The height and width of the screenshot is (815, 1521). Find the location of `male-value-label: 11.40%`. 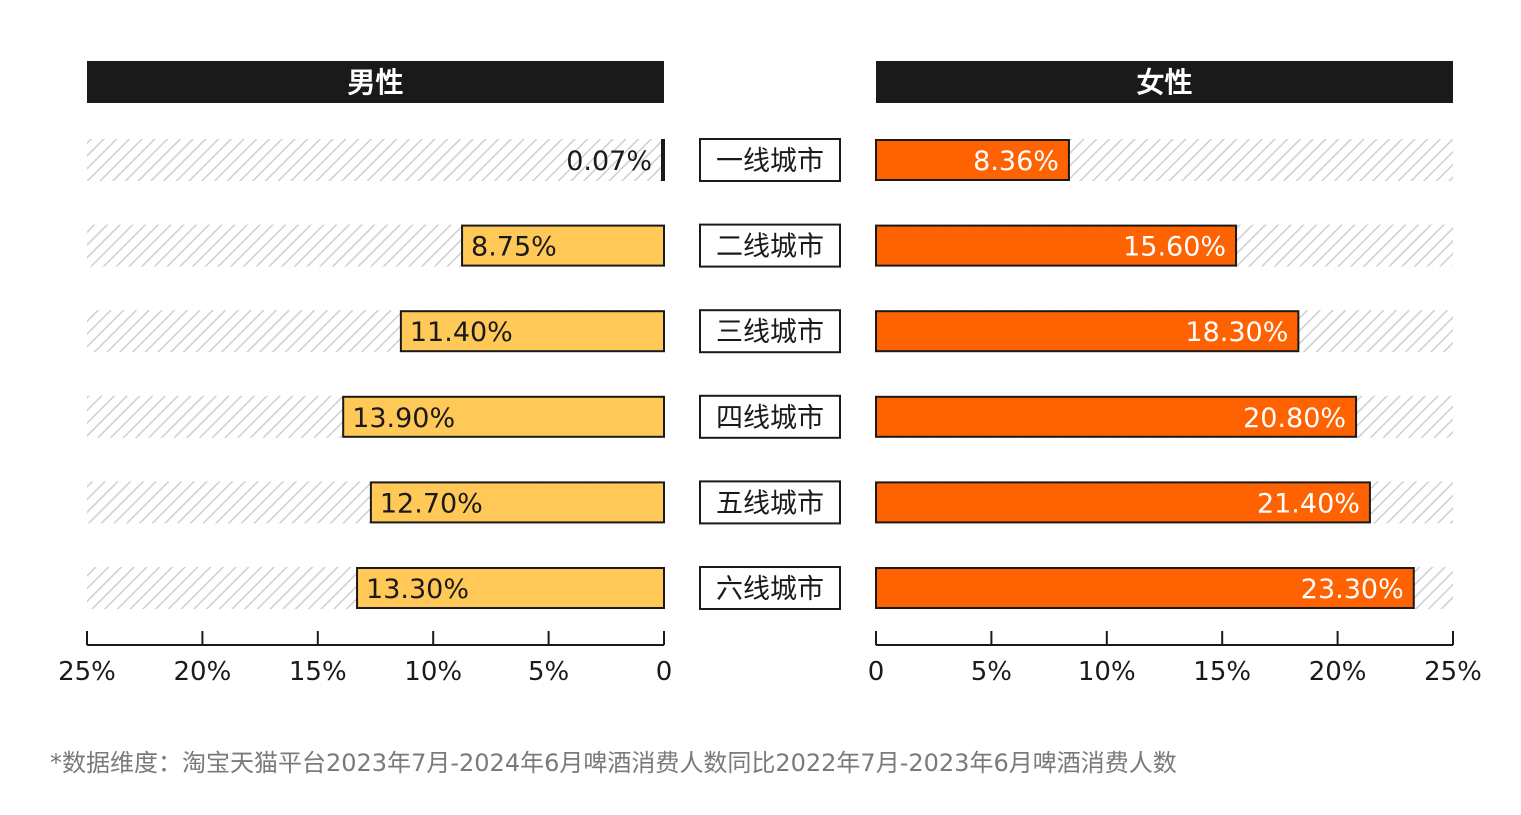

male-value-label: 11.40% is located at coordinates (461, 332).